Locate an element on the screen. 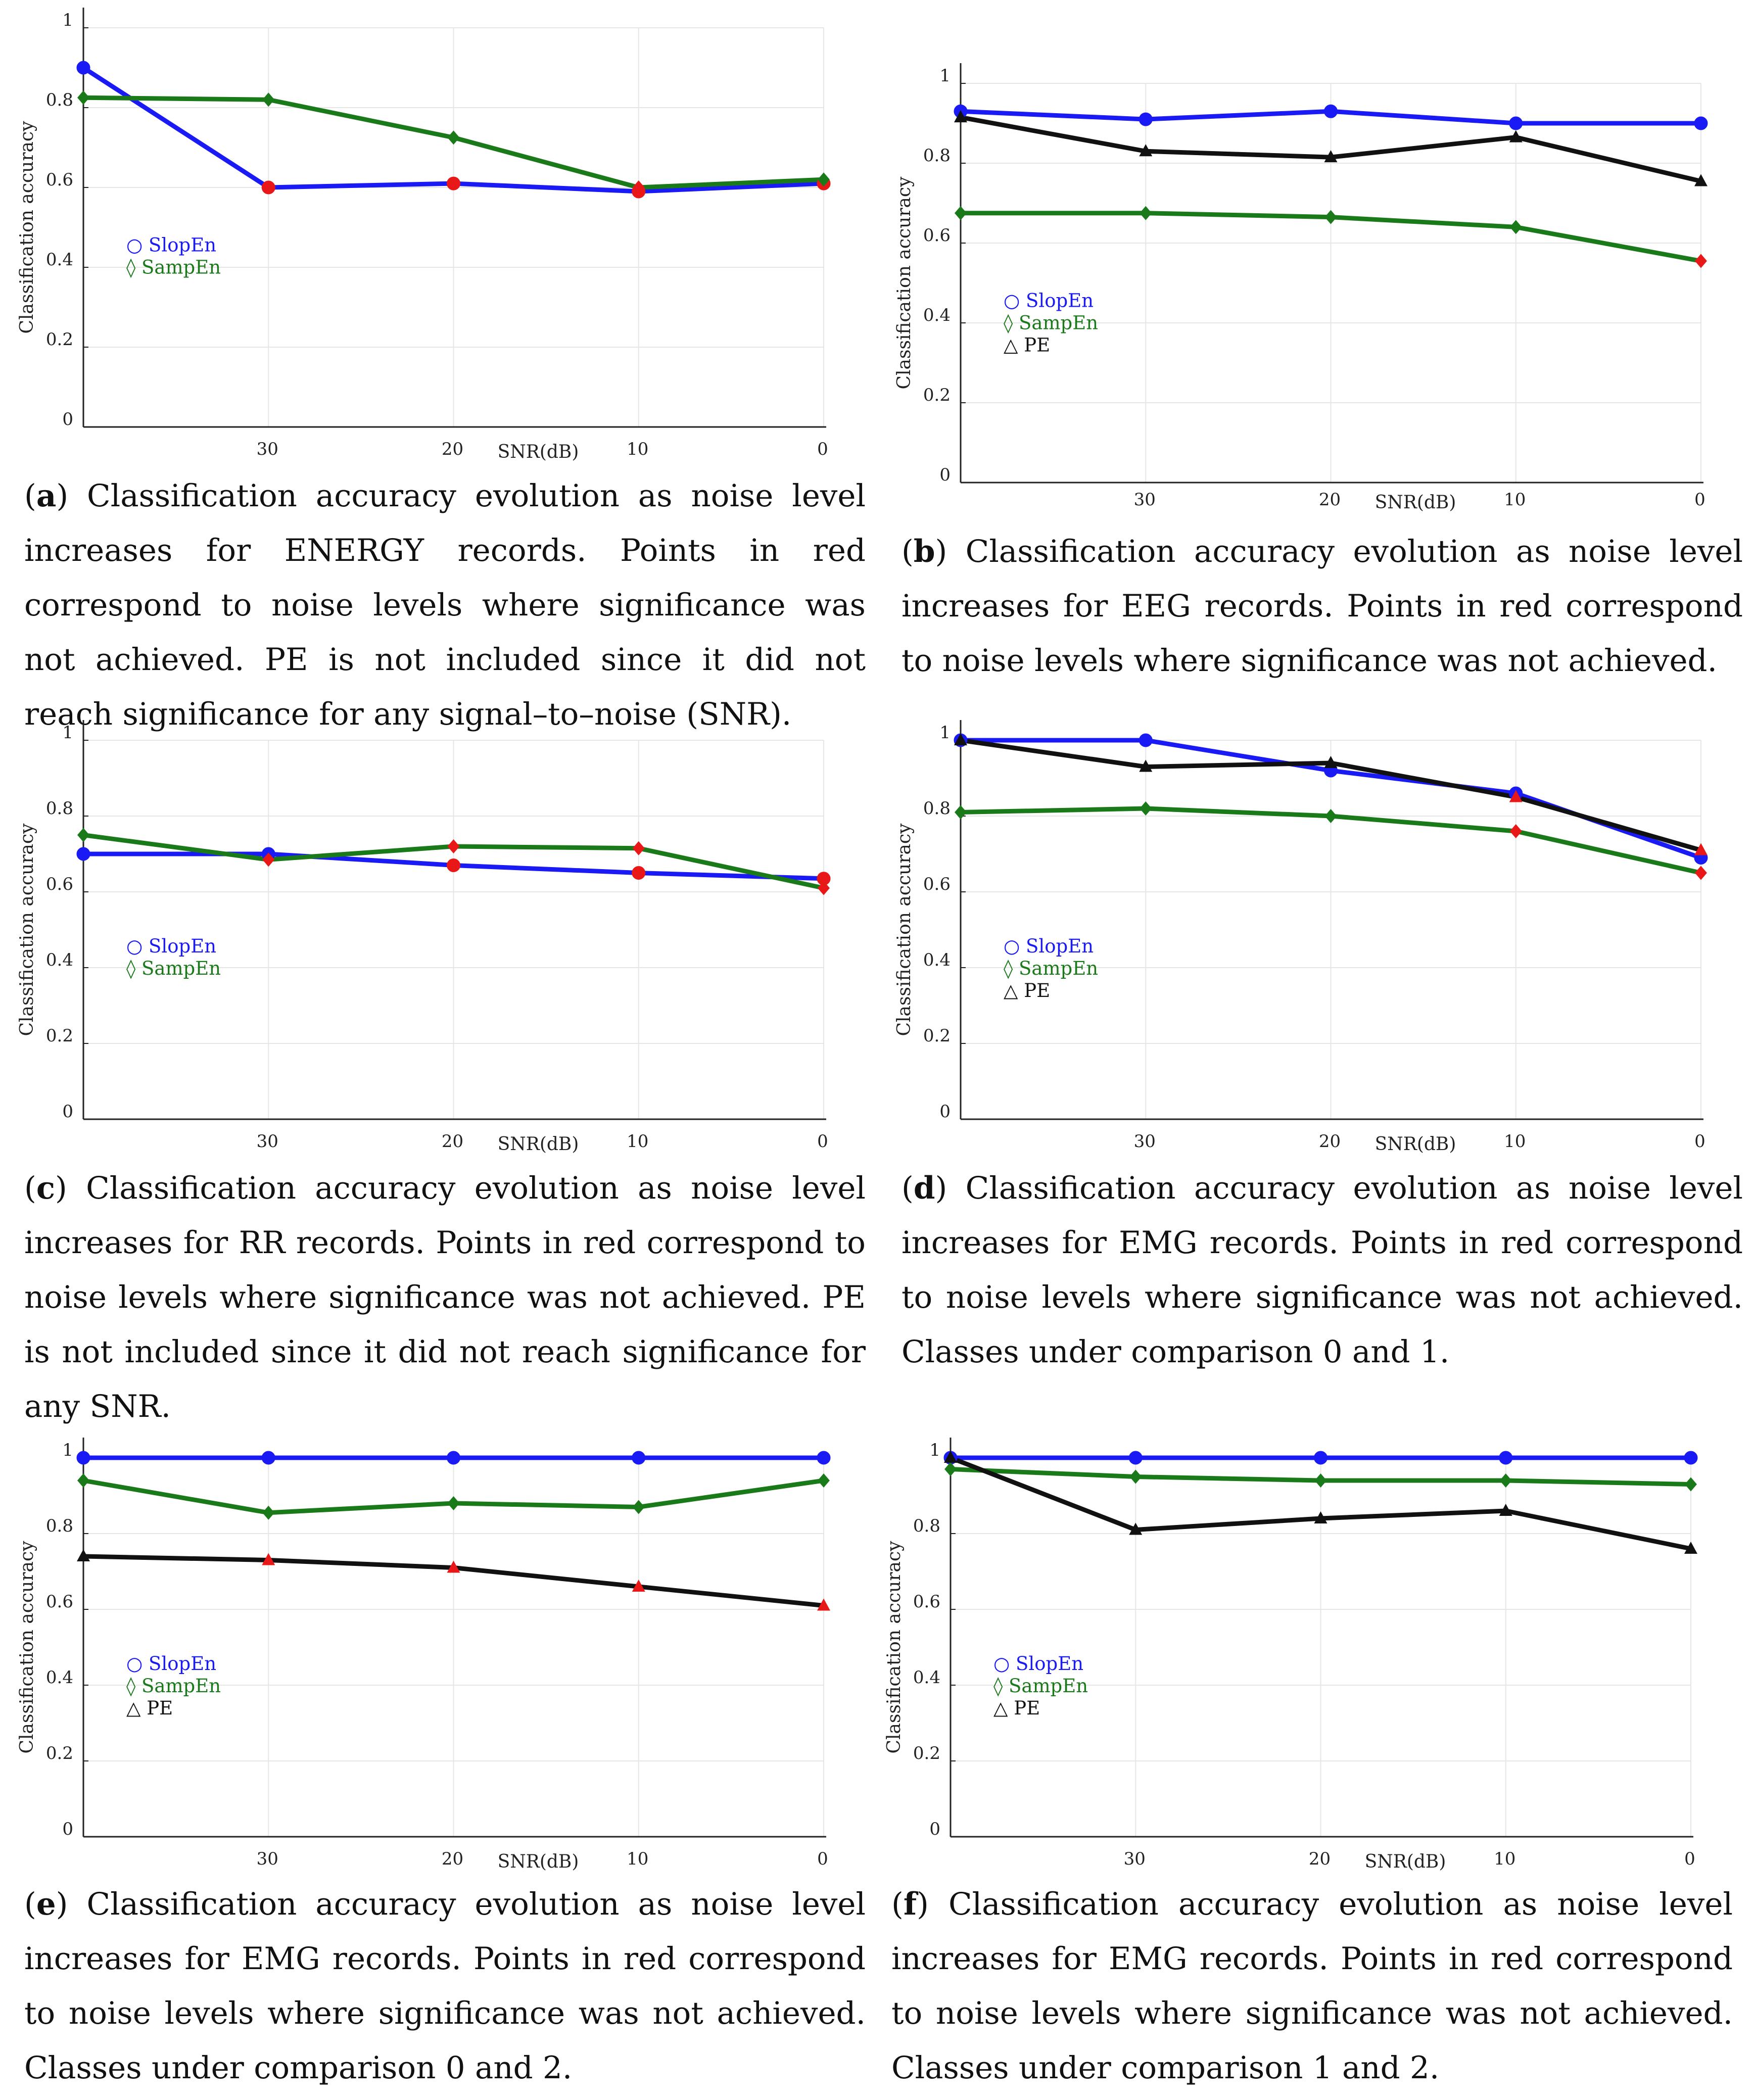 This screenshot has height=2100, width=1755. chart-b-legend-pe: △ PE is located at coordinates (1027, 345).